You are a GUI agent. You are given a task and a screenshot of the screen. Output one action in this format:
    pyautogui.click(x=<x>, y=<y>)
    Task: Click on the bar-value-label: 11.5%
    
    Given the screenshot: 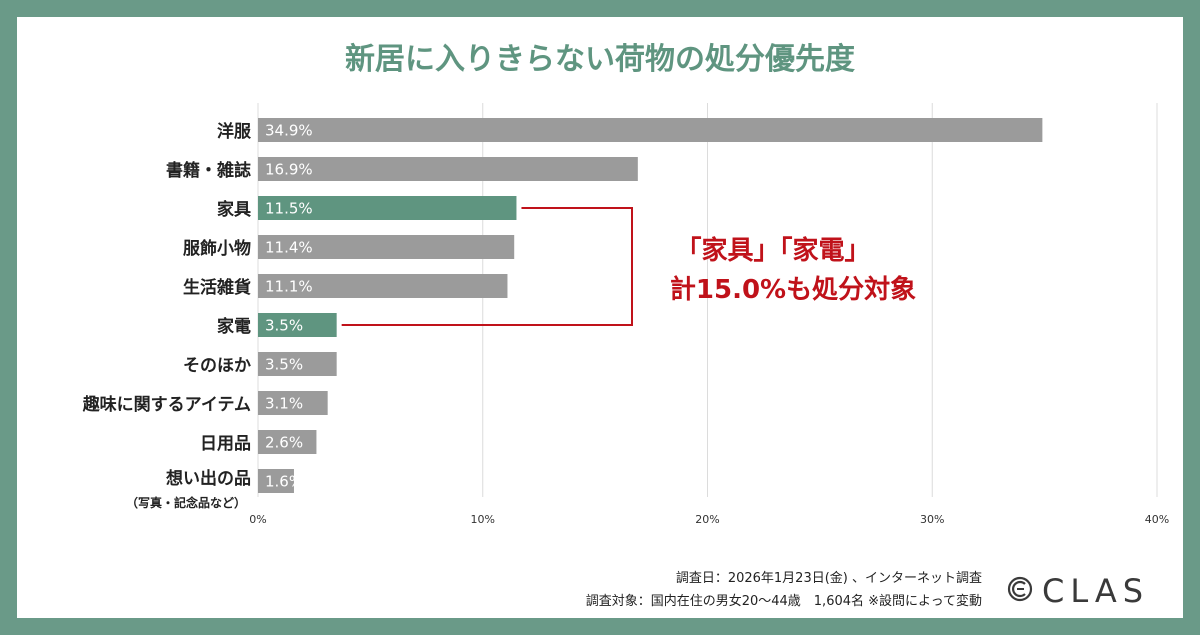 What is the action you would take?
    pyautogui.click(x=289, y=209)
    